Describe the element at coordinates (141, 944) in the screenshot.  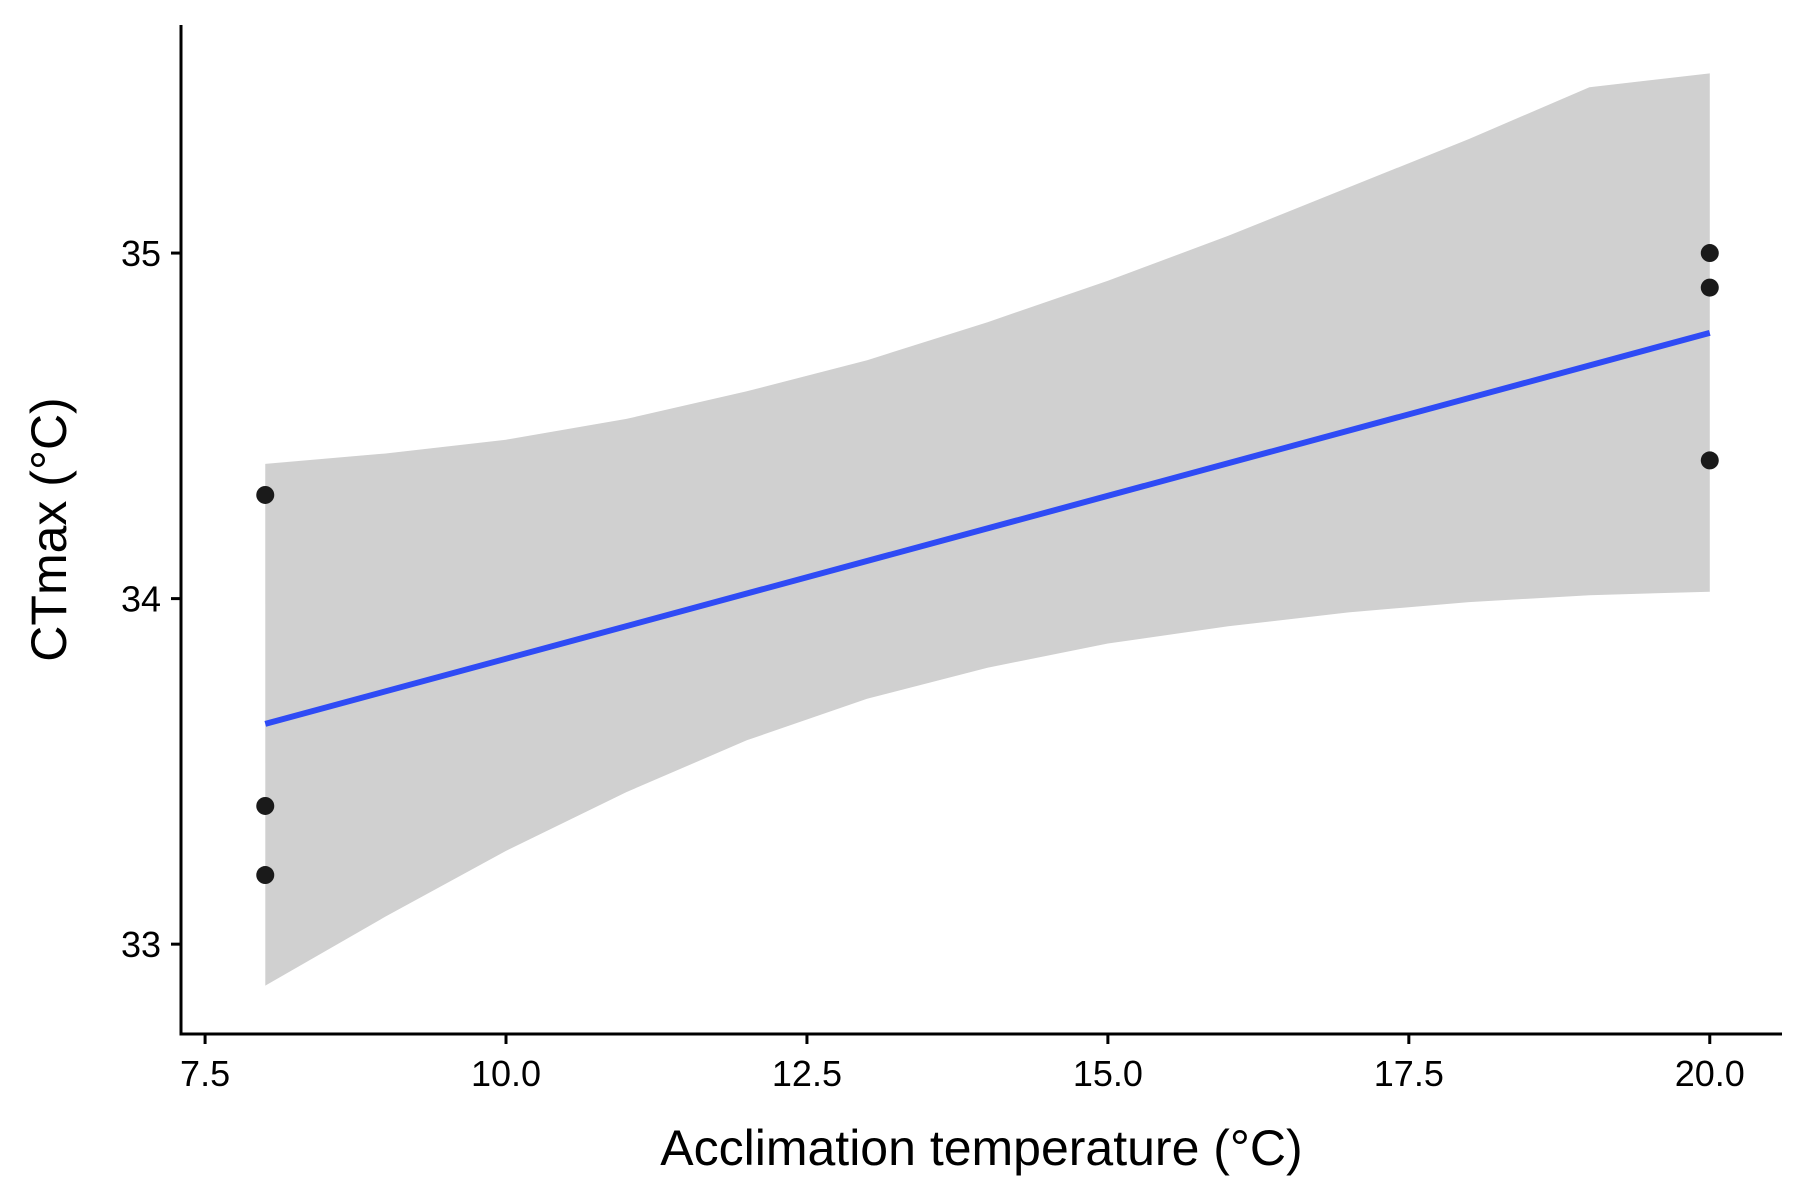
I see `y-tick-label: 33` at that location.